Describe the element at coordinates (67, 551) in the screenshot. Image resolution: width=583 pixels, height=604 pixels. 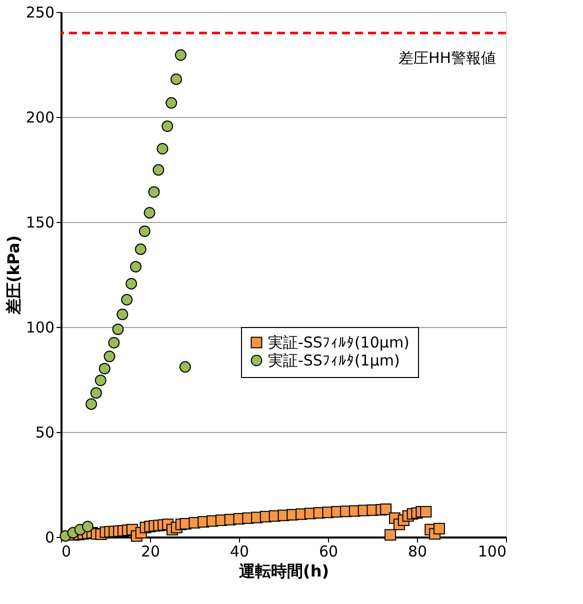
I see `x-tick-label: 0` at that location.